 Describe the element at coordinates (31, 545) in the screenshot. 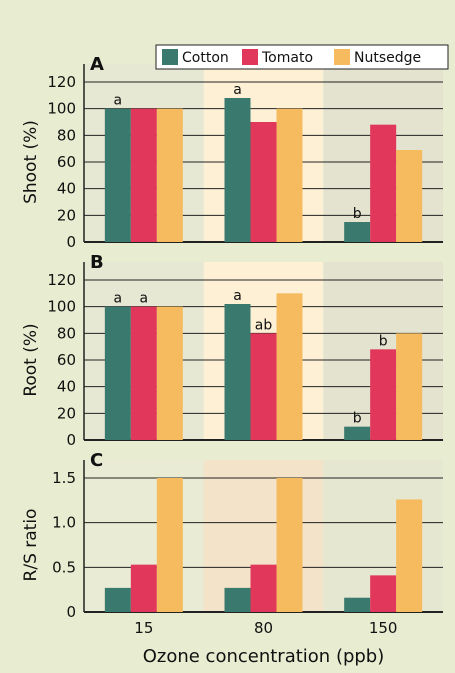

I see `y-axis-label: R/S ratio` at that location.